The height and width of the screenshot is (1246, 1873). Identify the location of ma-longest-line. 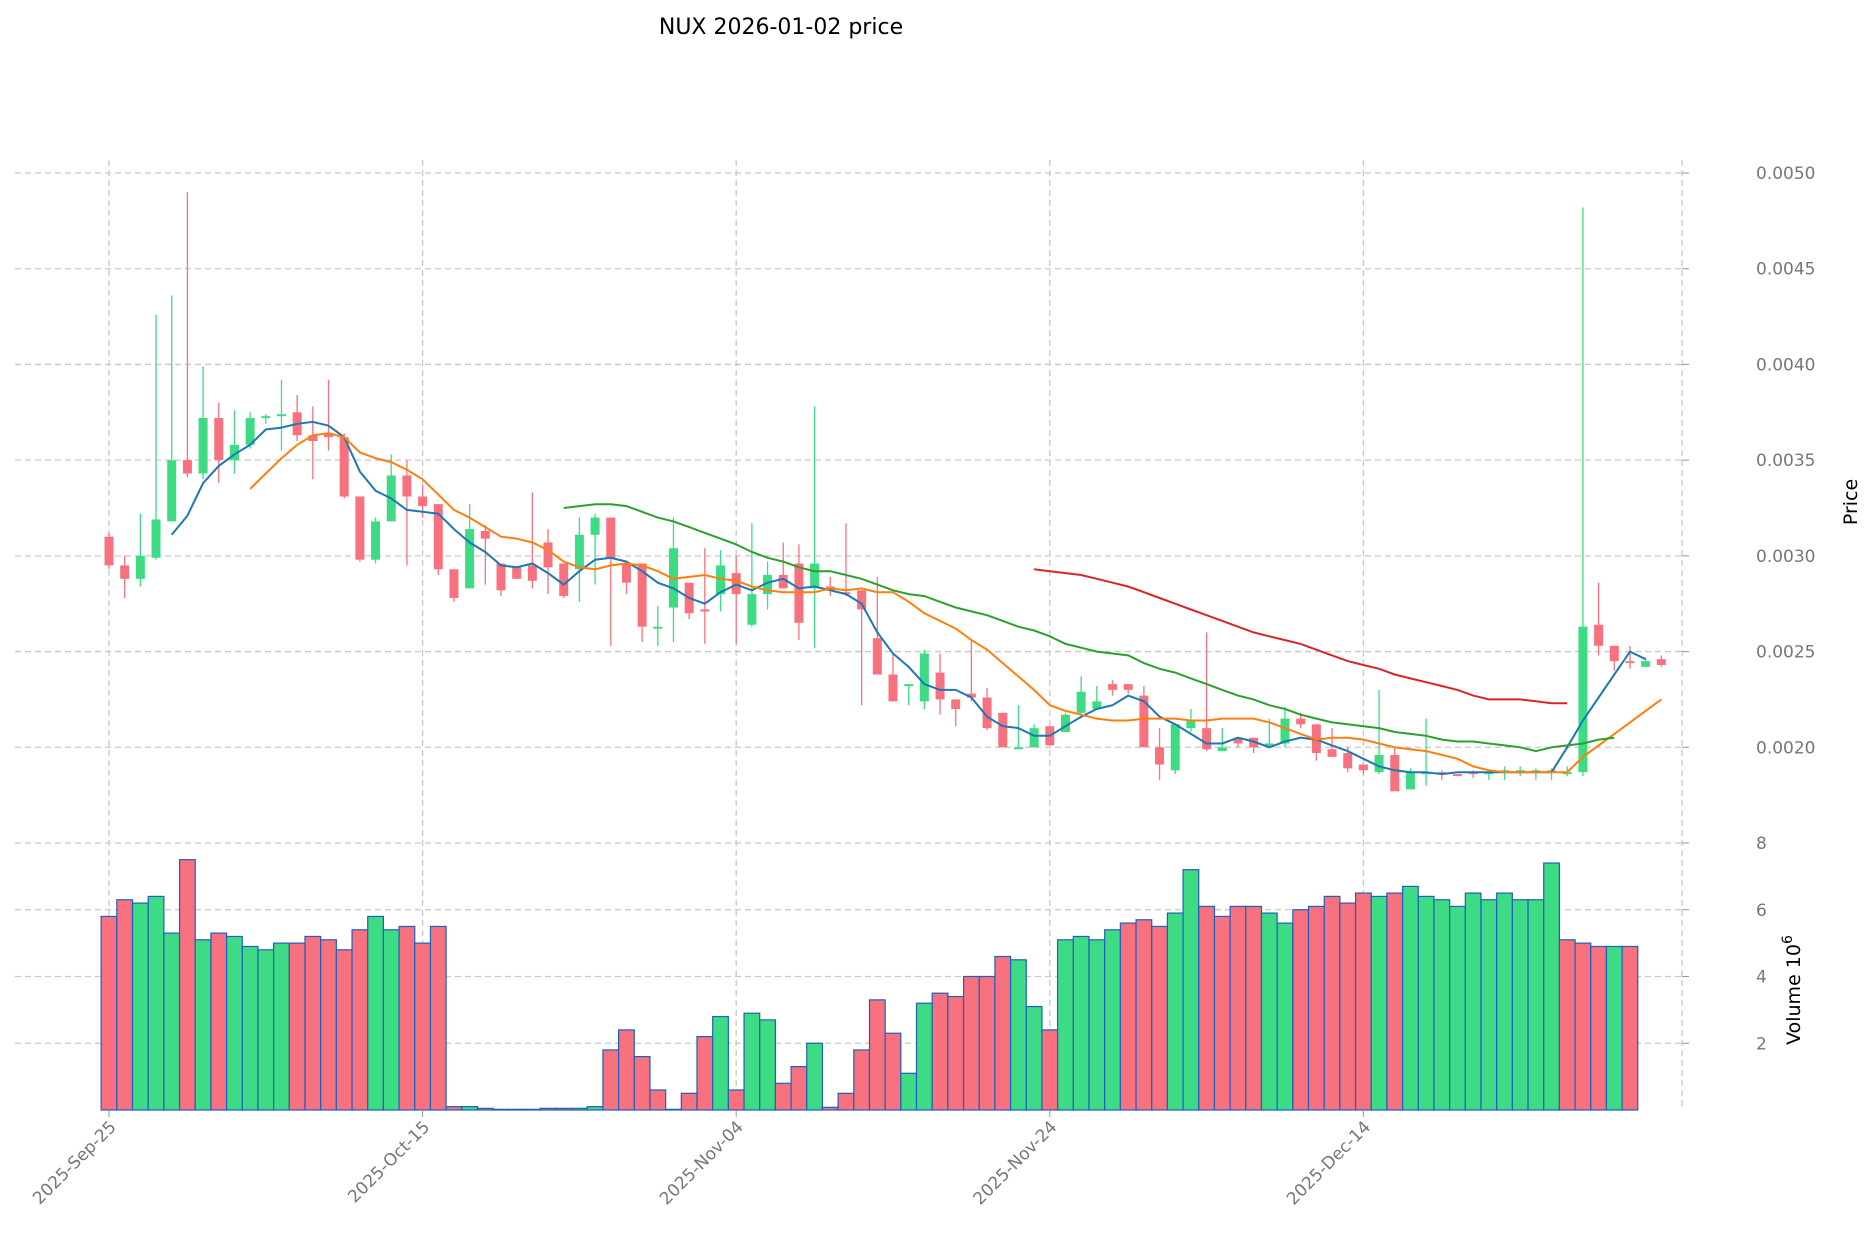
(1300, 636).